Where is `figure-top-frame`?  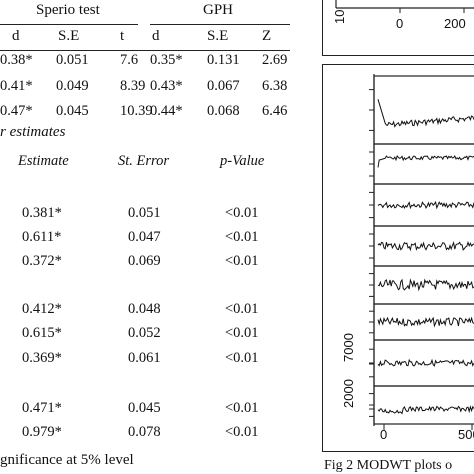
figure-top-frame is located at coordinates (398, 28).